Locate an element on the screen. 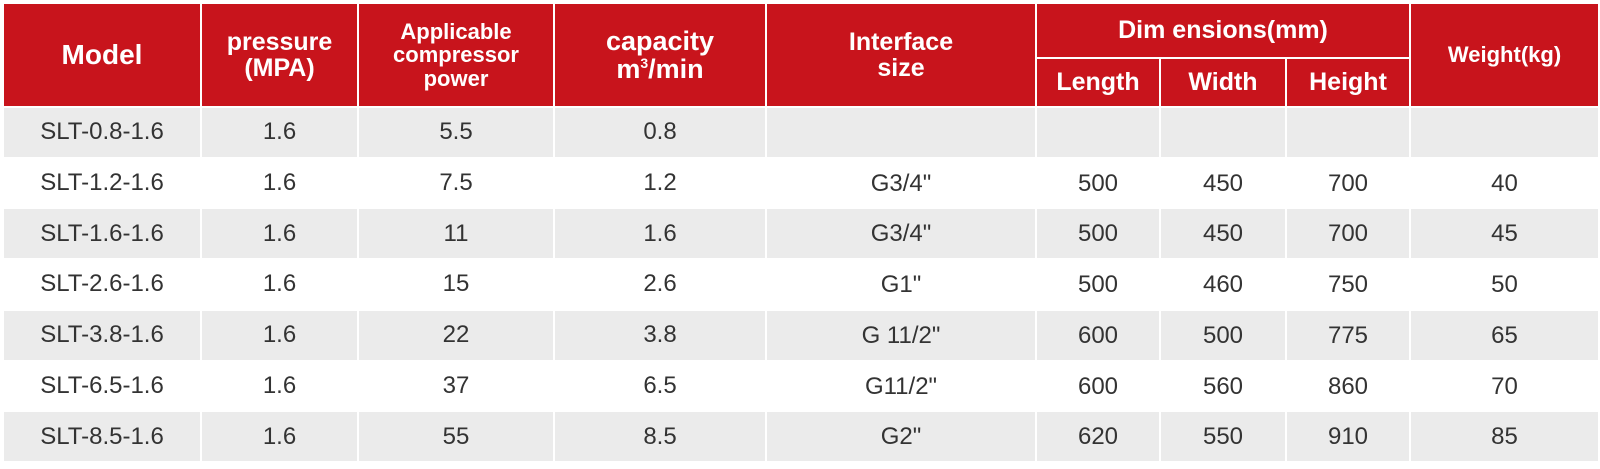  cell-width: 460 is located at coordinates (1223, 284).